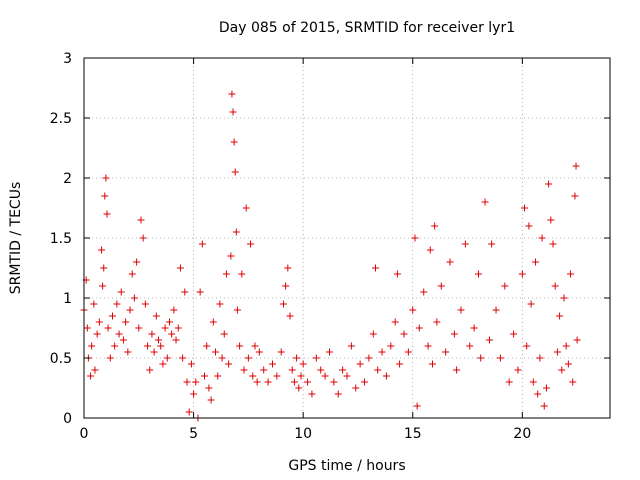  I want to click on y-tick-label: 2.5, so click(61, 119).